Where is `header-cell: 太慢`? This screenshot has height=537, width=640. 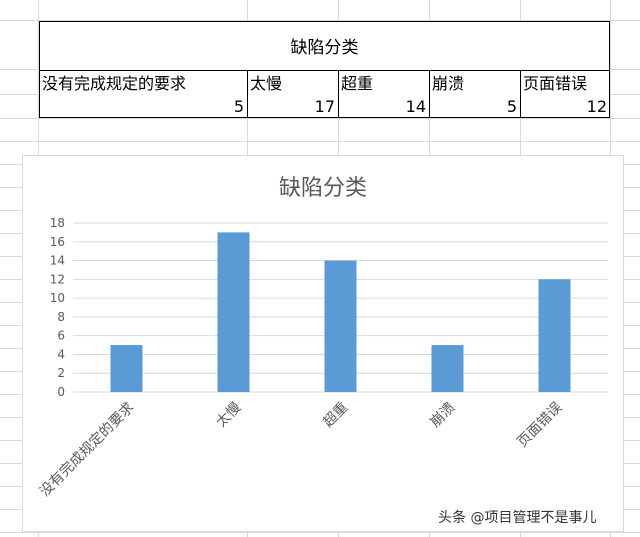 header-cell: 太慢 is located at coordinates (266, 83).